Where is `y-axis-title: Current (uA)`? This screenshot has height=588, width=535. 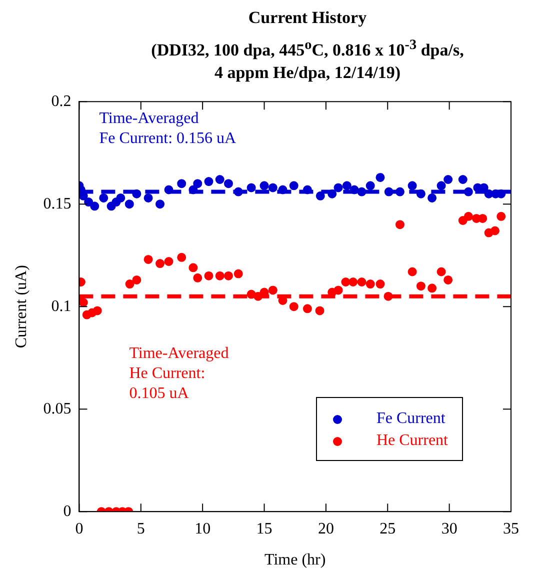
y-axis-title: Current (uA) is located at coordinates (21, 306).